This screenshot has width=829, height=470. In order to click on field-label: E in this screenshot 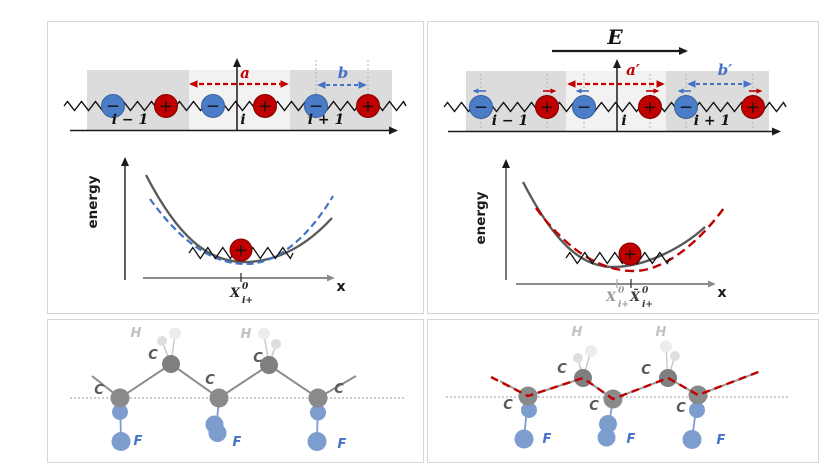, I will do `click(614, 37)`.